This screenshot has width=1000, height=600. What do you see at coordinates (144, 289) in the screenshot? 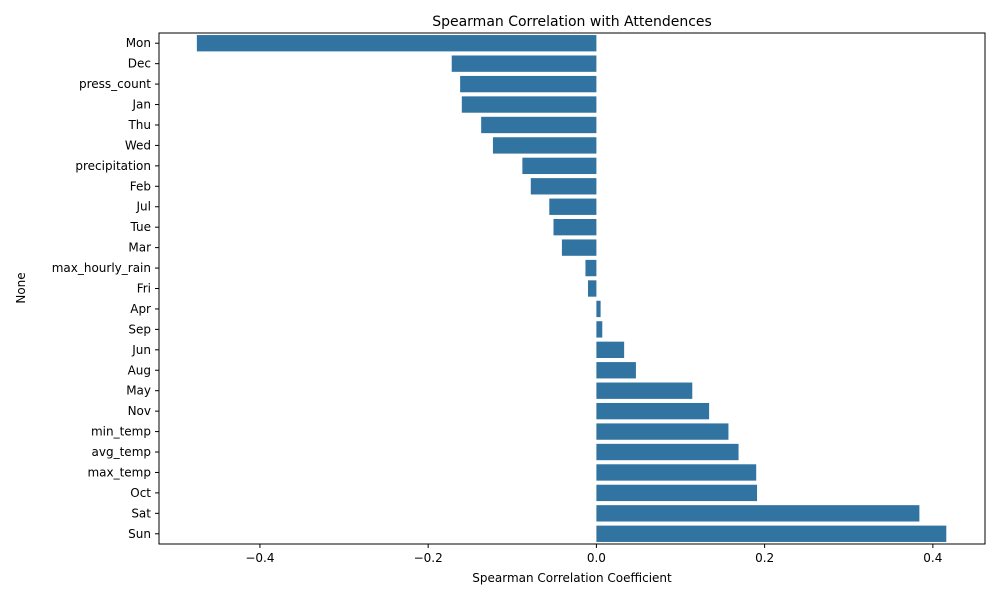
I see `y-tick-label: Fri` at bounding box center [144, 289].